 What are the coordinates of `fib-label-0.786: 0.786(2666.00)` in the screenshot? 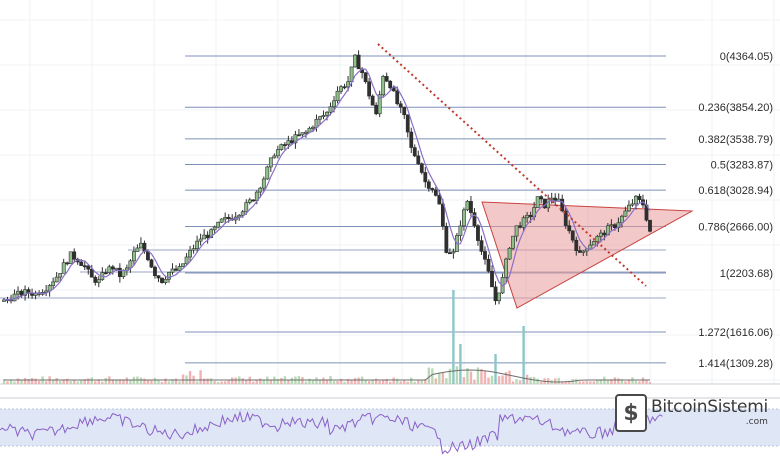 It's located at (735, 228).